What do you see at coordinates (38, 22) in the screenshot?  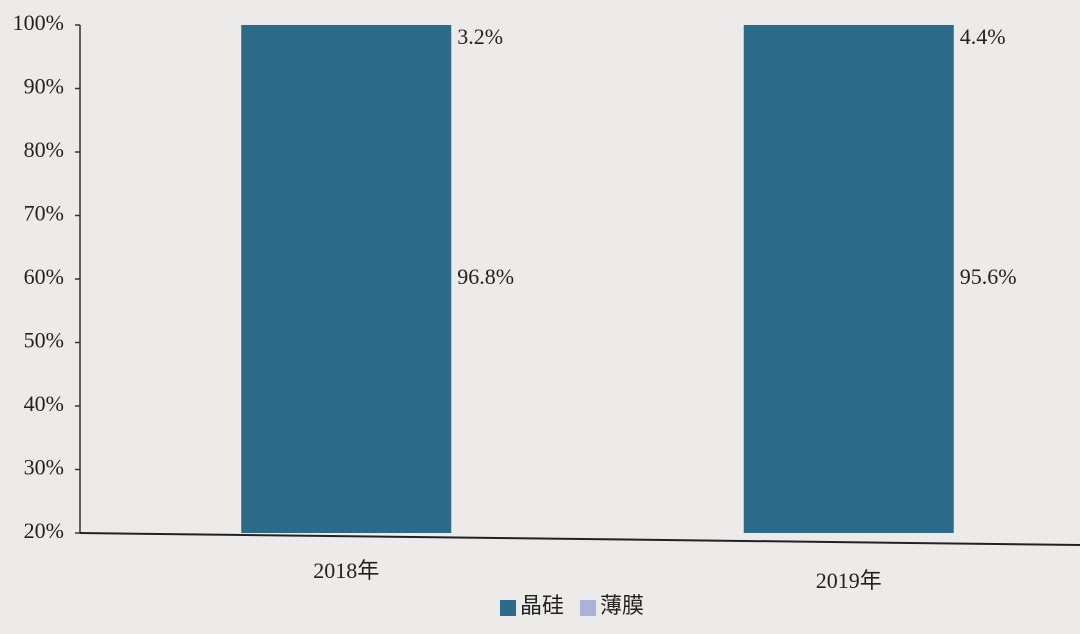 I see `y-tick-label: 100%` at bounding box center [38, 22].